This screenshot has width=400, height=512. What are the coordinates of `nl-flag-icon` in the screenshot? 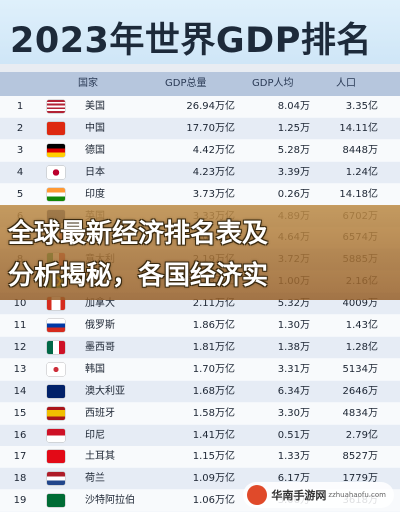 It's located at (56, 479).